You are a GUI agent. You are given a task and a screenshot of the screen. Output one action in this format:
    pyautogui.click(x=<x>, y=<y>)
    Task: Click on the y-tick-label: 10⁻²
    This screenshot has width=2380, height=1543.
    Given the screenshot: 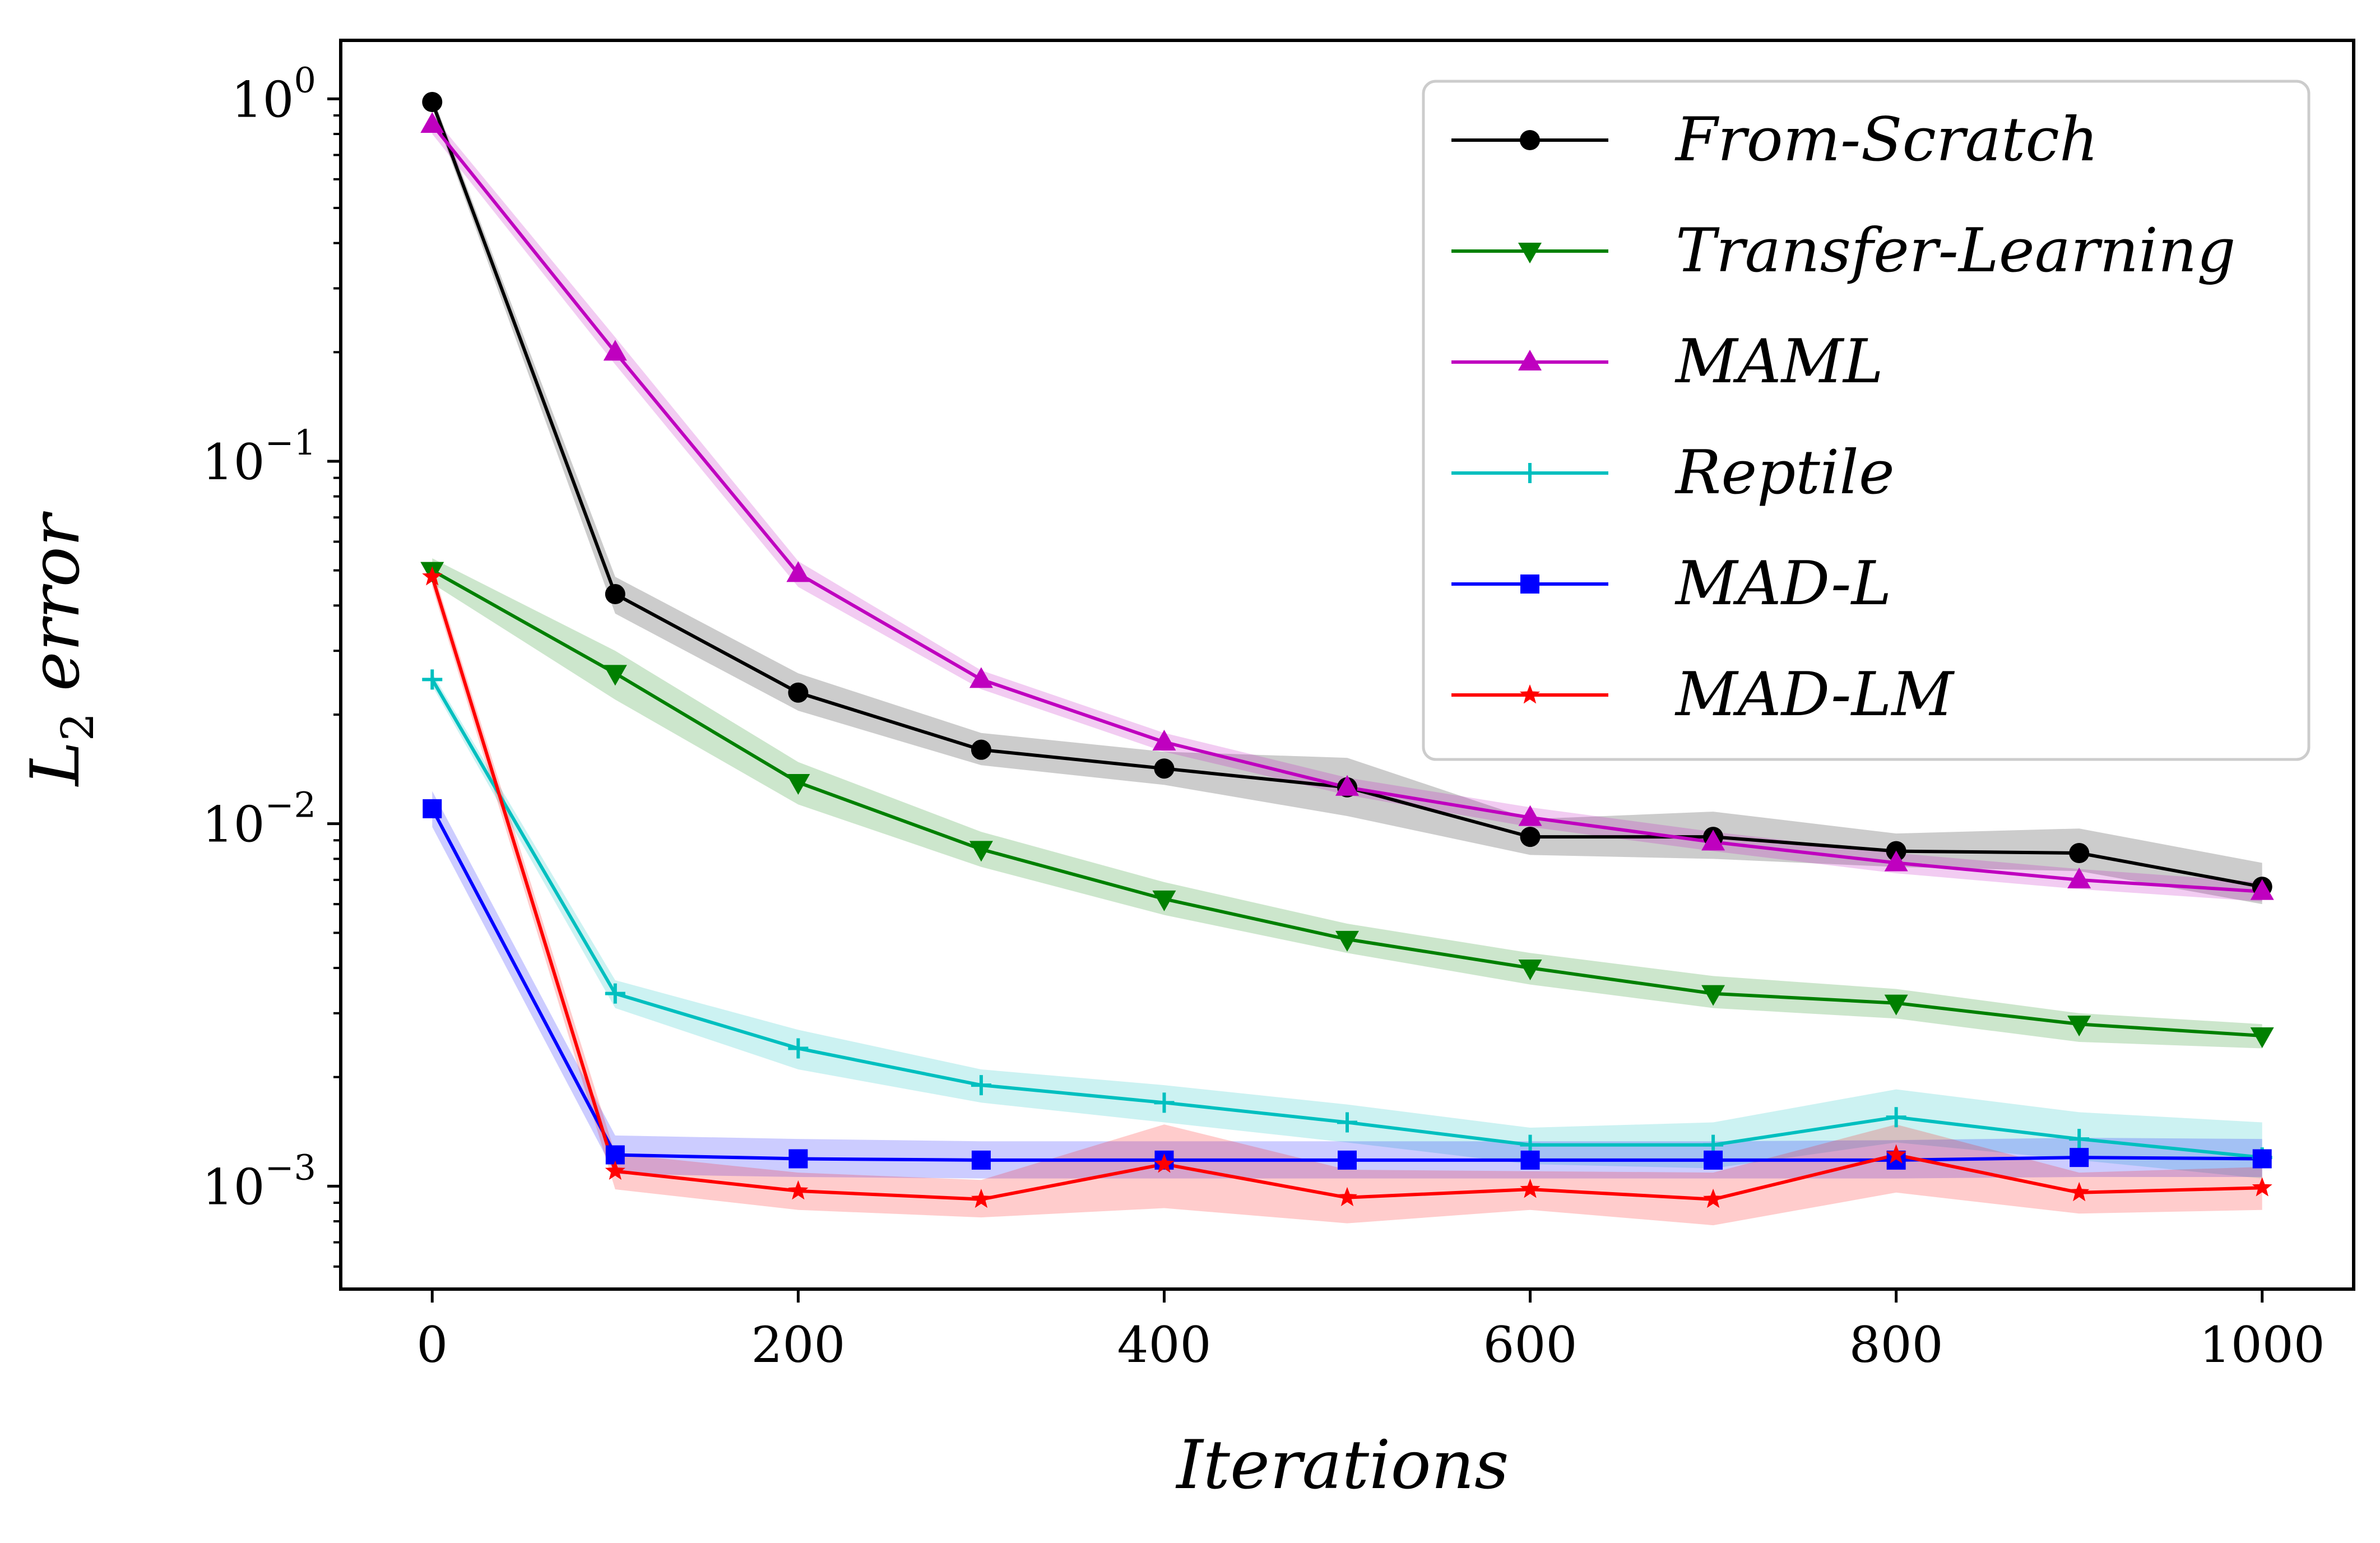 What is the action you would take?
    pyautogui.click(x=259, y=820)
    